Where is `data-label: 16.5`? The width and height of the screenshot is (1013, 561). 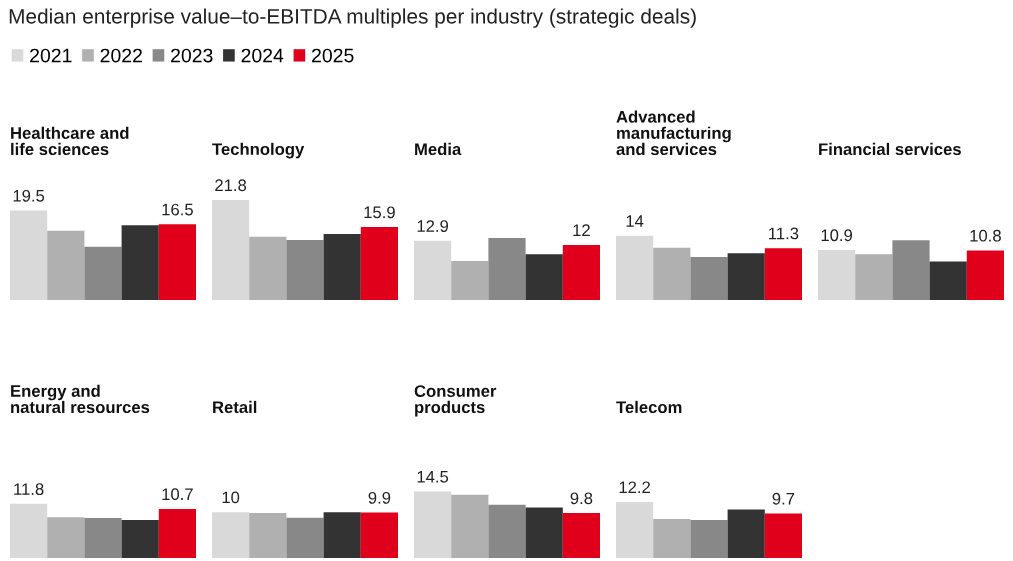 data-label: 16.5 is located at coordinates (177, 209).